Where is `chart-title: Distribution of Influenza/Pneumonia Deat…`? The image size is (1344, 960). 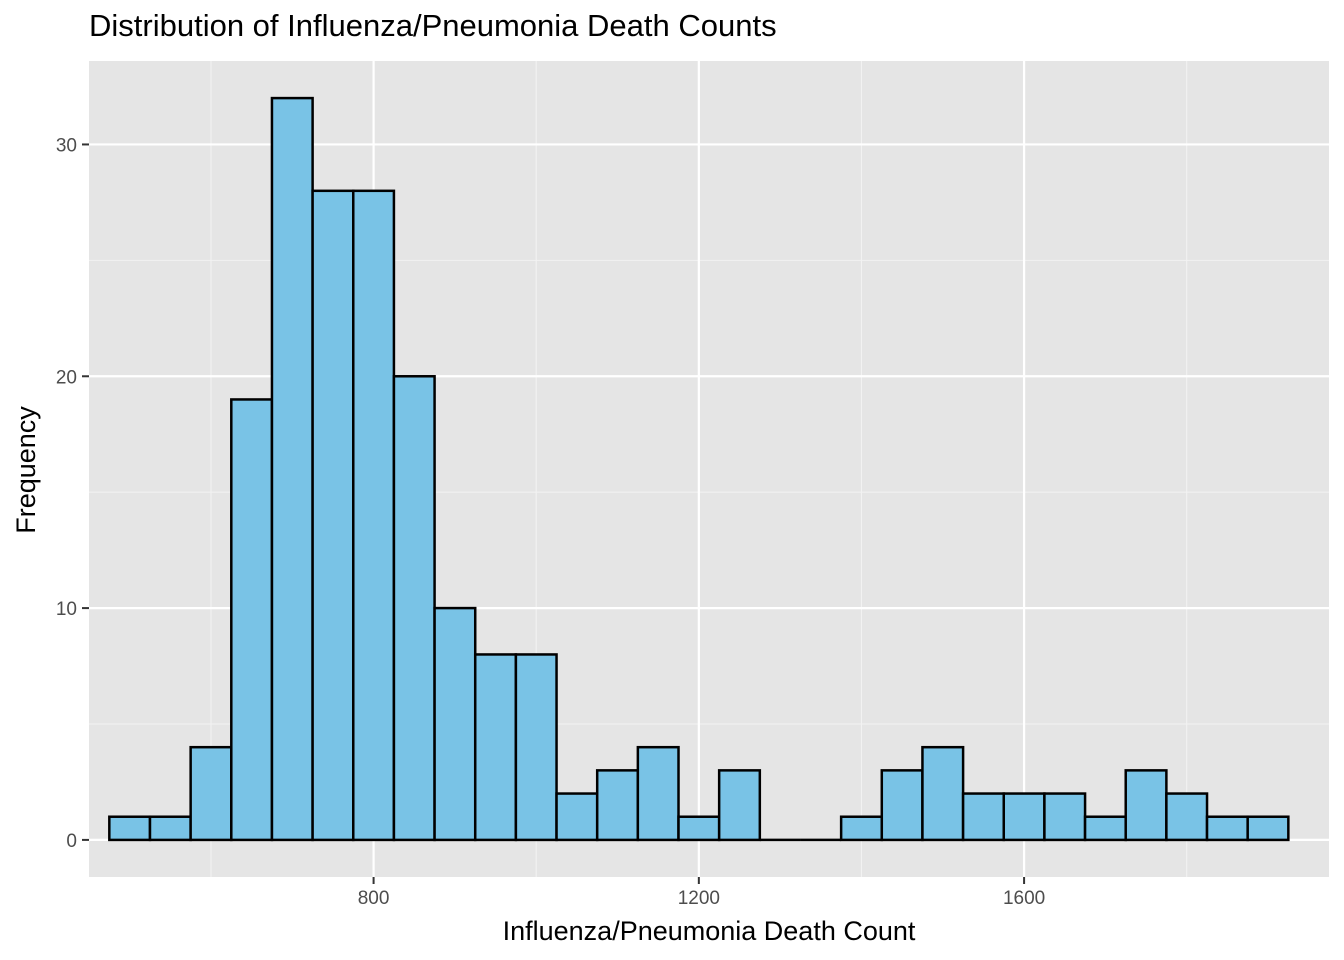 chart-title: Distribution of Influenza/Pneumonia Deat… is located at coordinates (433, 25).